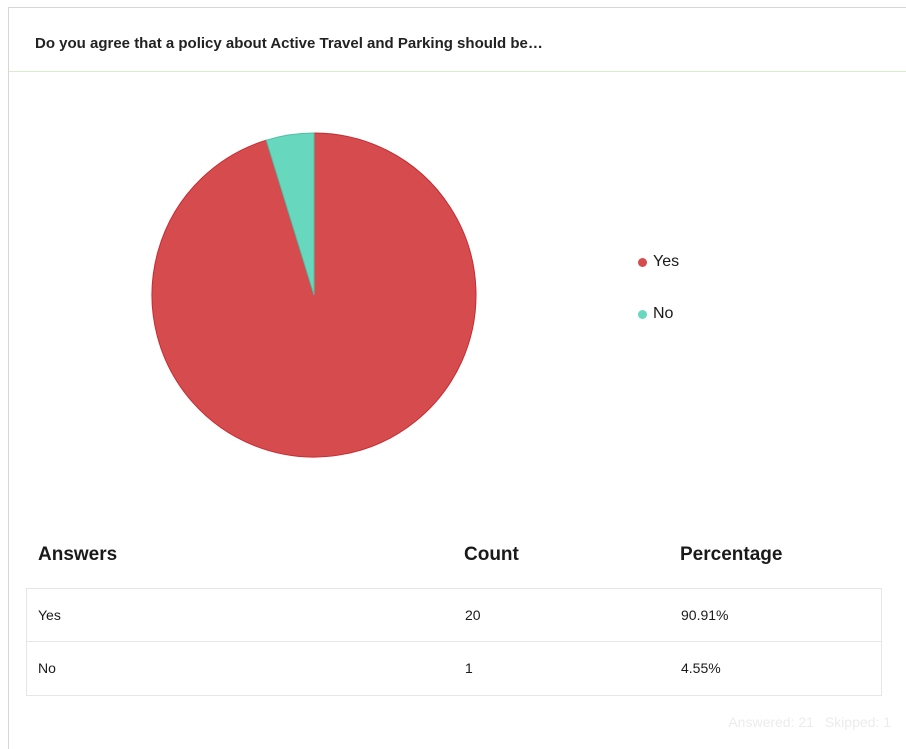 Image resolution: width=906 pixels, height=749 pixels. I want to click on response-stats: Answered: 21 Skipped: 1, so click(806, 722).